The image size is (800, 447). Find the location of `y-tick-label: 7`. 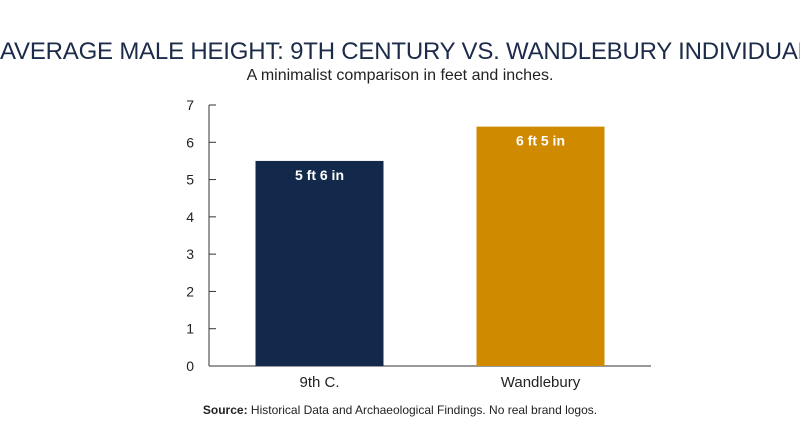

y-tick-label: 7 is located at coordinates (190, 105).